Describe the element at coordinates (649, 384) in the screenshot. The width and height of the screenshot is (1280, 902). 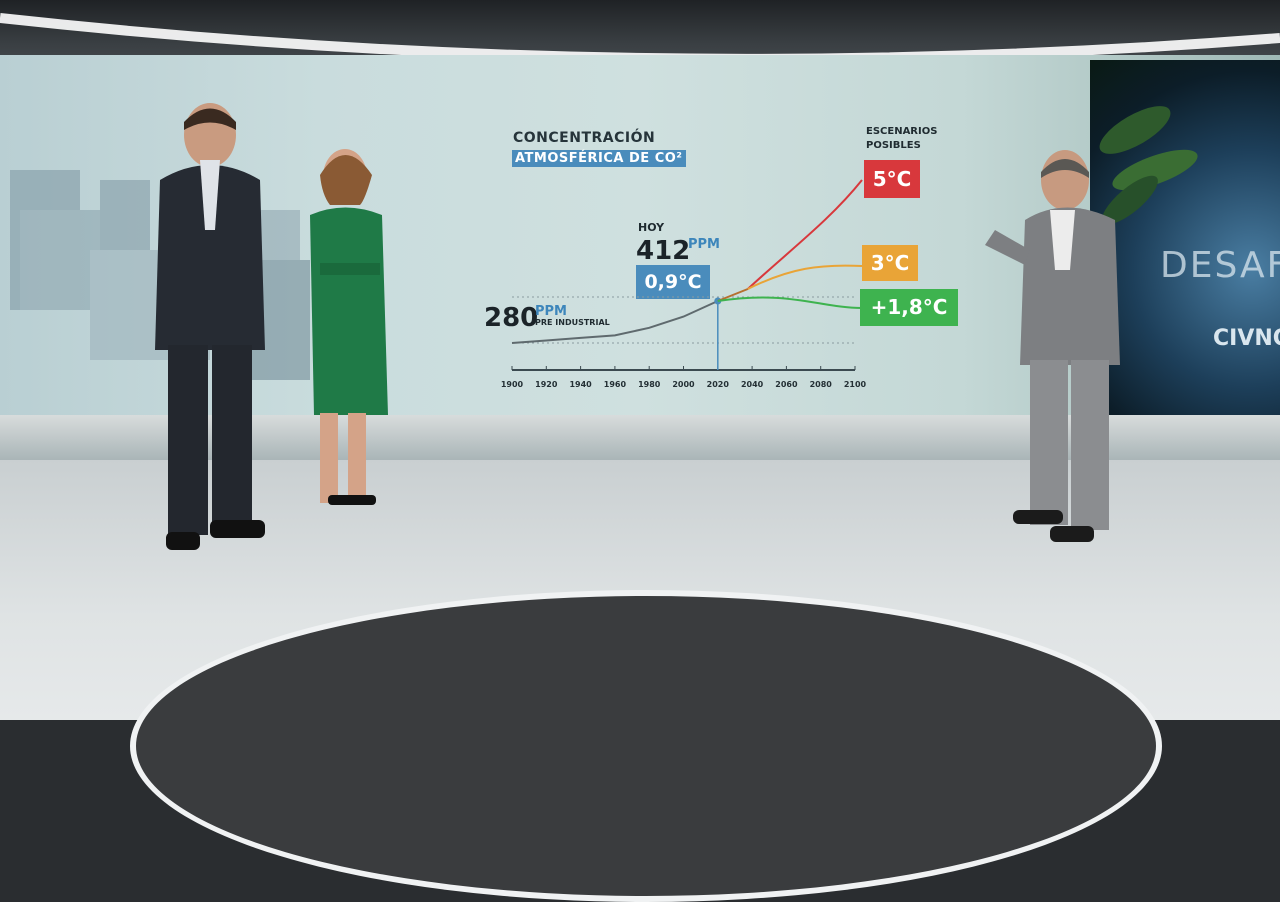
I see `x-tick-label: 1980` at that location.